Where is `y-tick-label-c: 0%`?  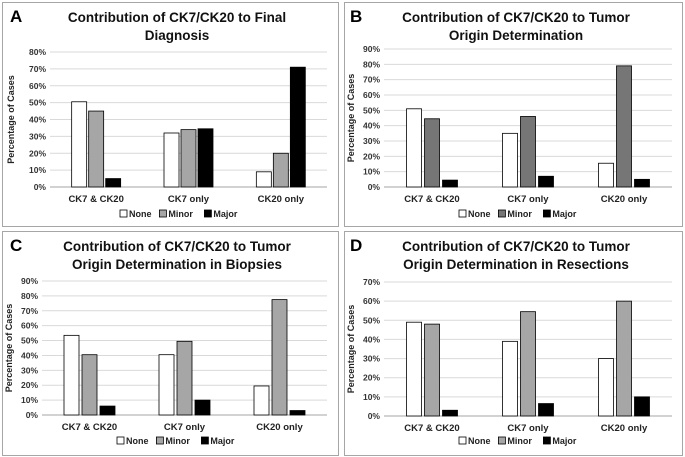
y-tick-label-c: 0% is located at coordinates (32, 415).